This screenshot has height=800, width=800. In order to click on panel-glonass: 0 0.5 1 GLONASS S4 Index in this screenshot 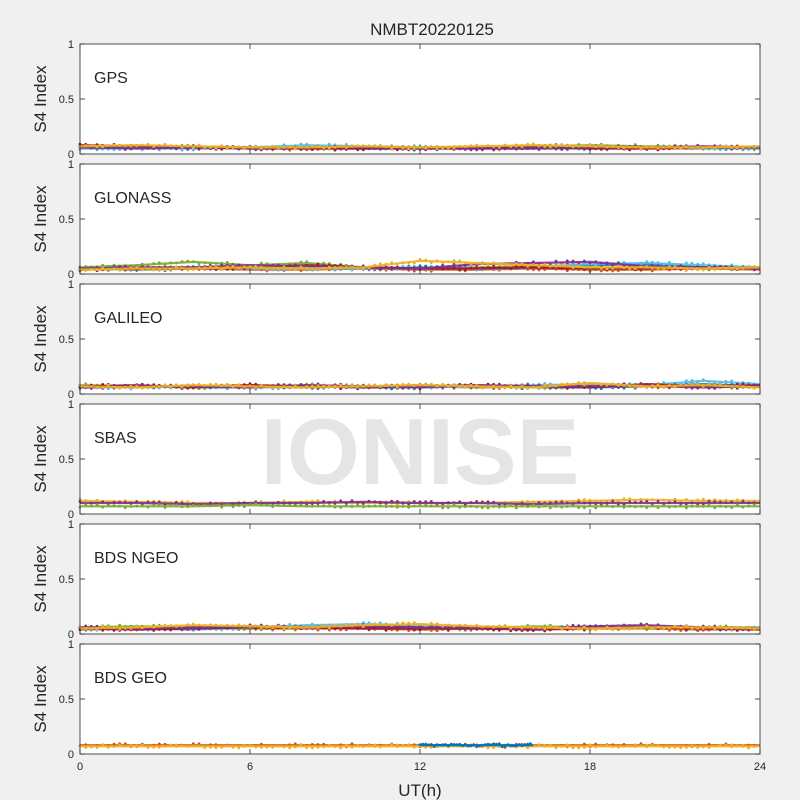, I will do `click(396, 220)`.